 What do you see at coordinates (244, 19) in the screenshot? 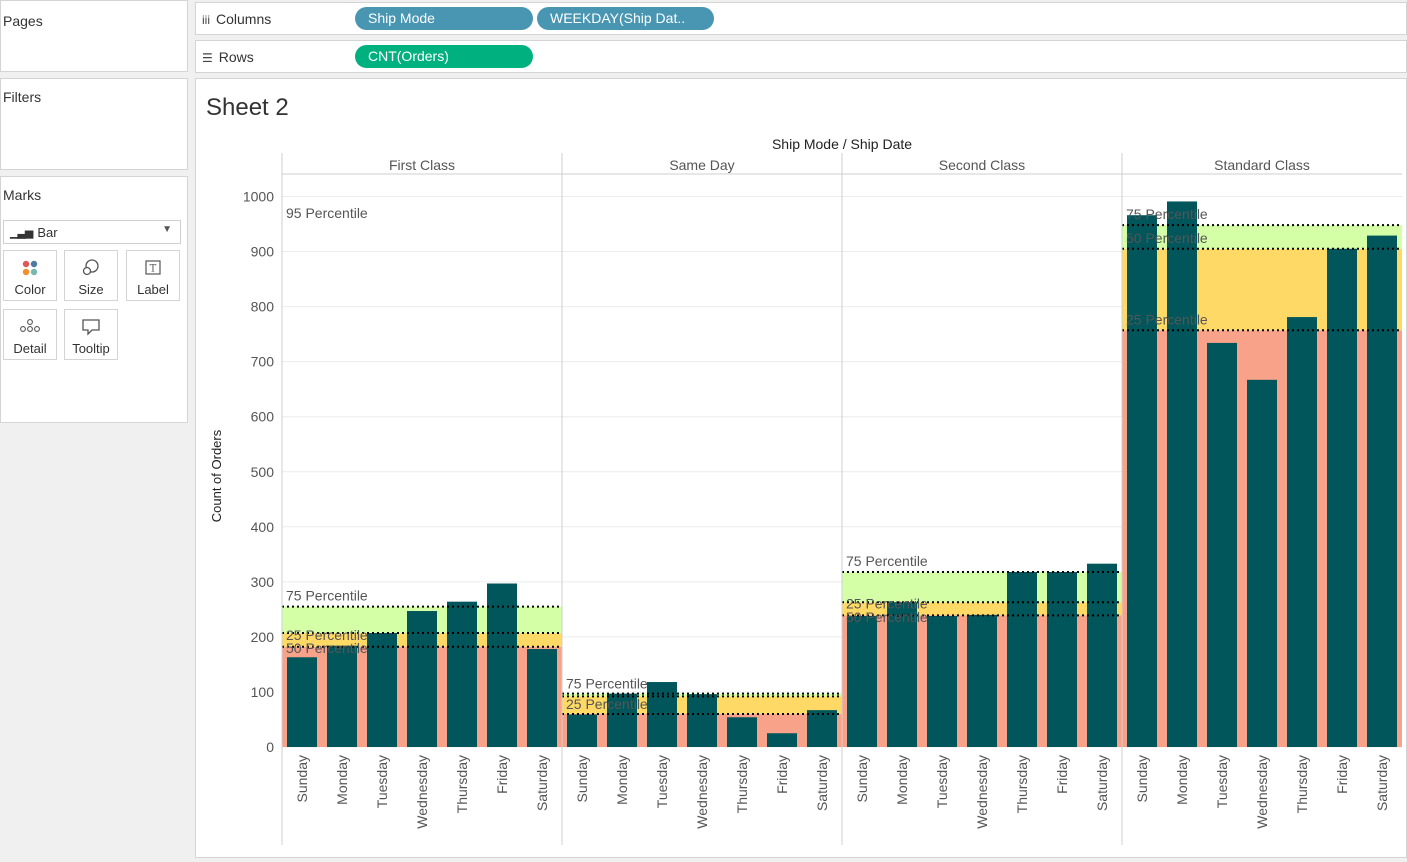
I see `columns-label-text: Columns` at bounding box center [244, 19].